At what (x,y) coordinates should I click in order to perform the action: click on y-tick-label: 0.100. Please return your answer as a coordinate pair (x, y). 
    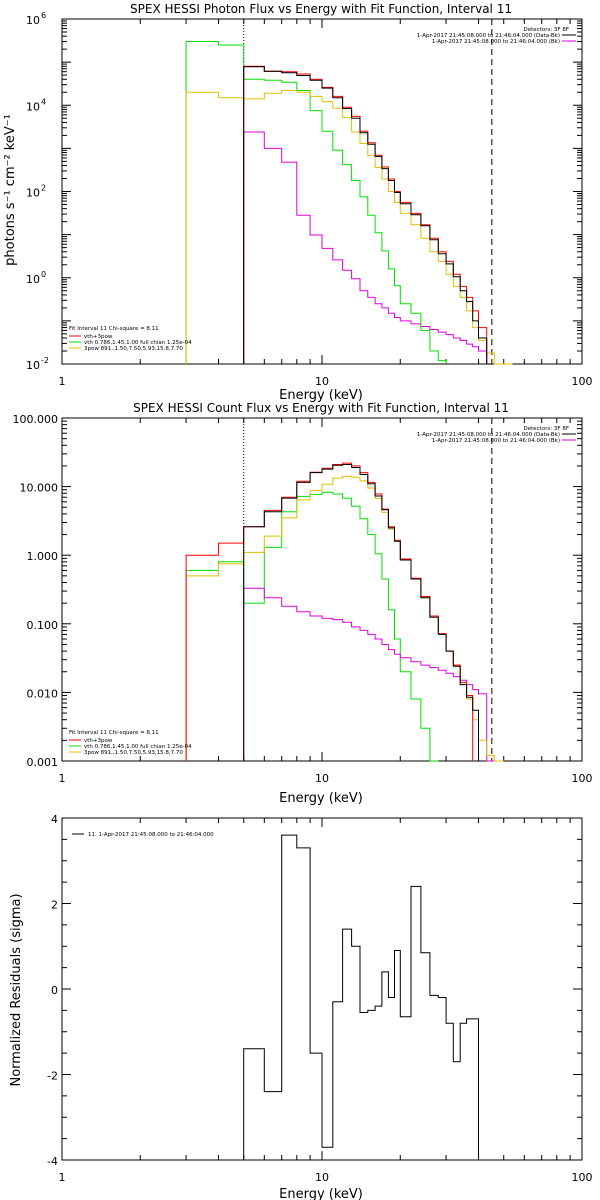
    Looking at the image, I should click on (43, 625).